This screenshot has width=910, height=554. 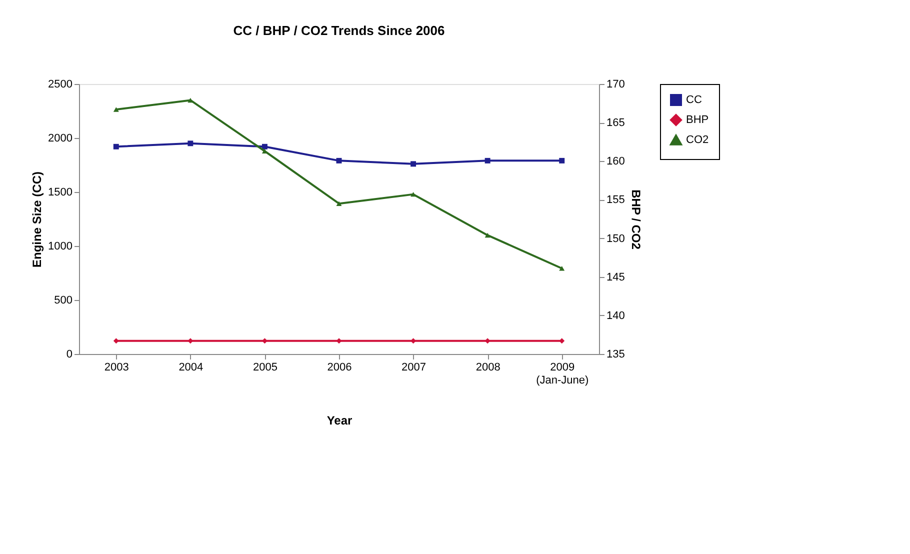 I want to click on y-tick-label: 500, so click(x=63, y=300).